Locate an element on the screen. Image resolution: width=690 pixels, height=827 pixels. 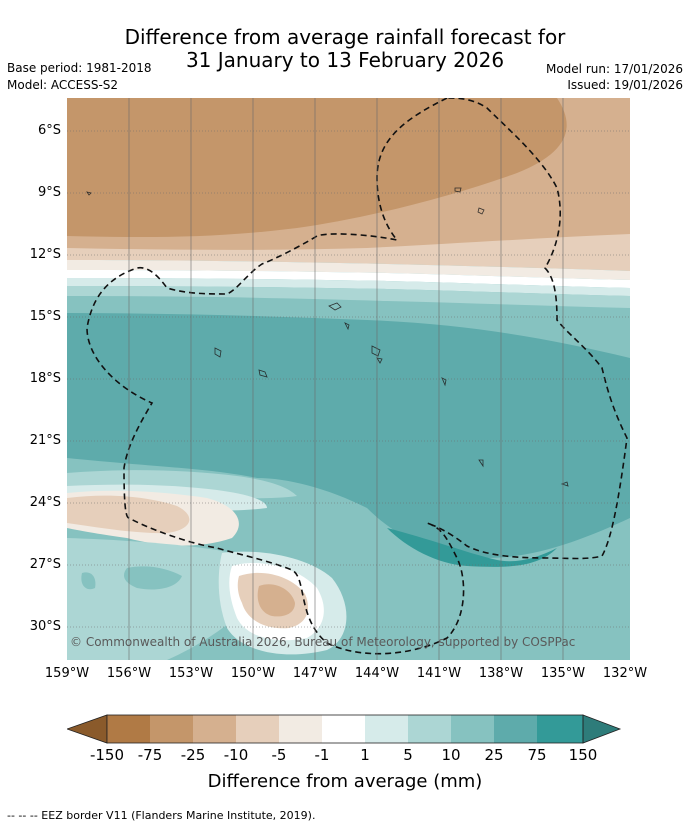
y-tick-label: 9°S is located at coordinates (49, 192).